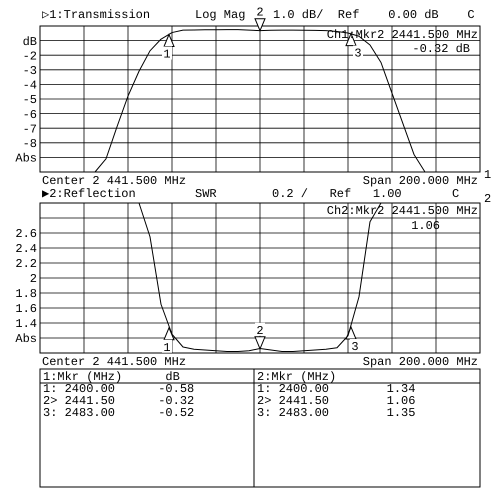  Describe the element at coordinates (96, 15) in the screenshot. I see `text: ▷1:Transmission` at that location.